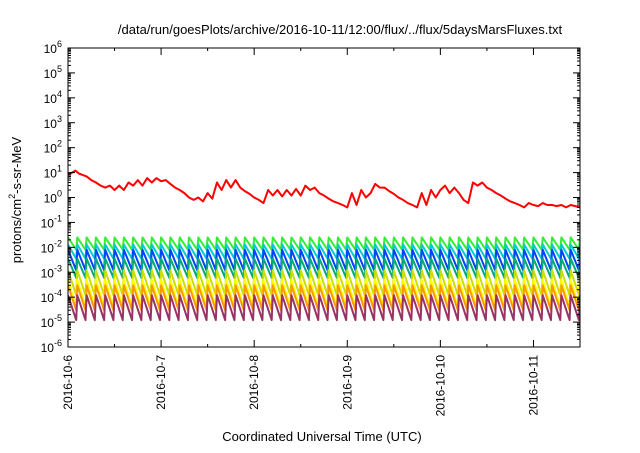  I want to click on y-tick-label: 10⁵, so click(53, 72).